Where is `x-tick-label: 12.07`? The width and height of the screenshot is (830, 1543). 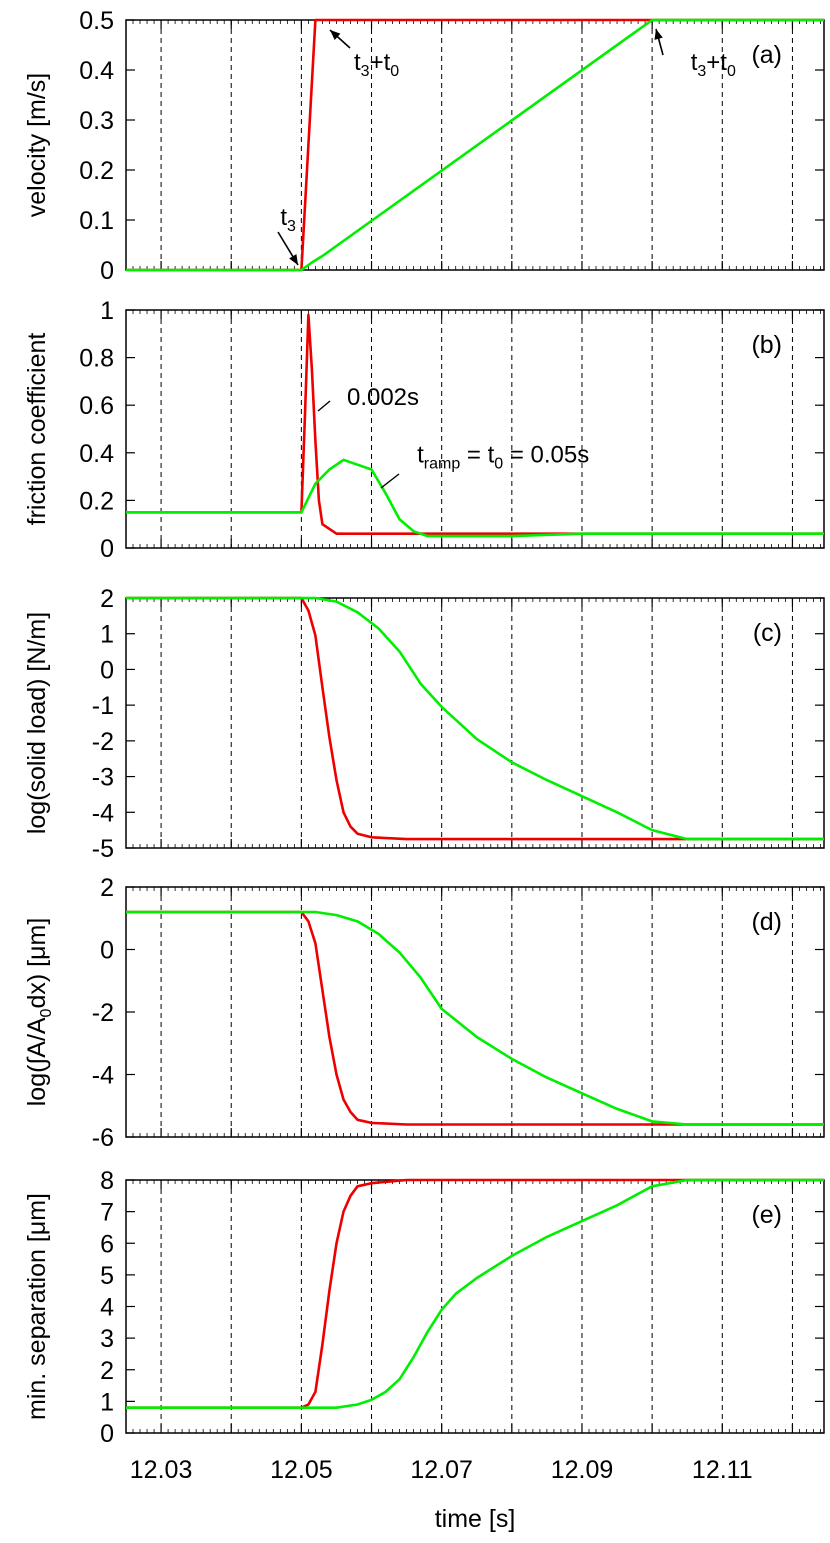
x-tick-label: 12.07 is located at coordinates (441, 1470).